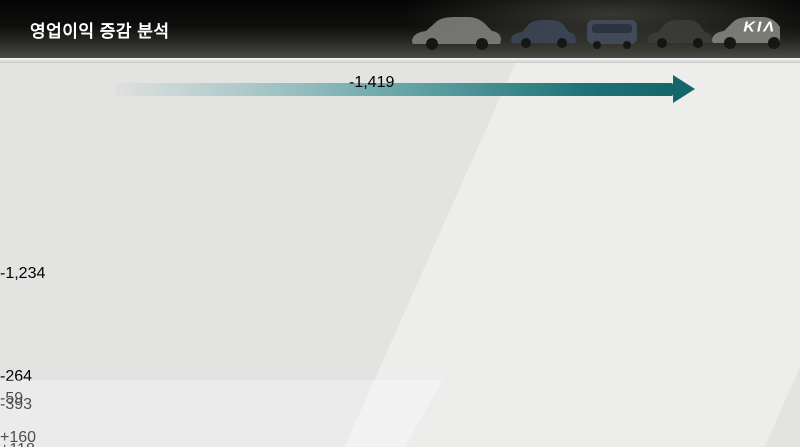 This screenshot has width=800, height=447. I want to click on bar-incentive-increase: -264, so click(24, 379).